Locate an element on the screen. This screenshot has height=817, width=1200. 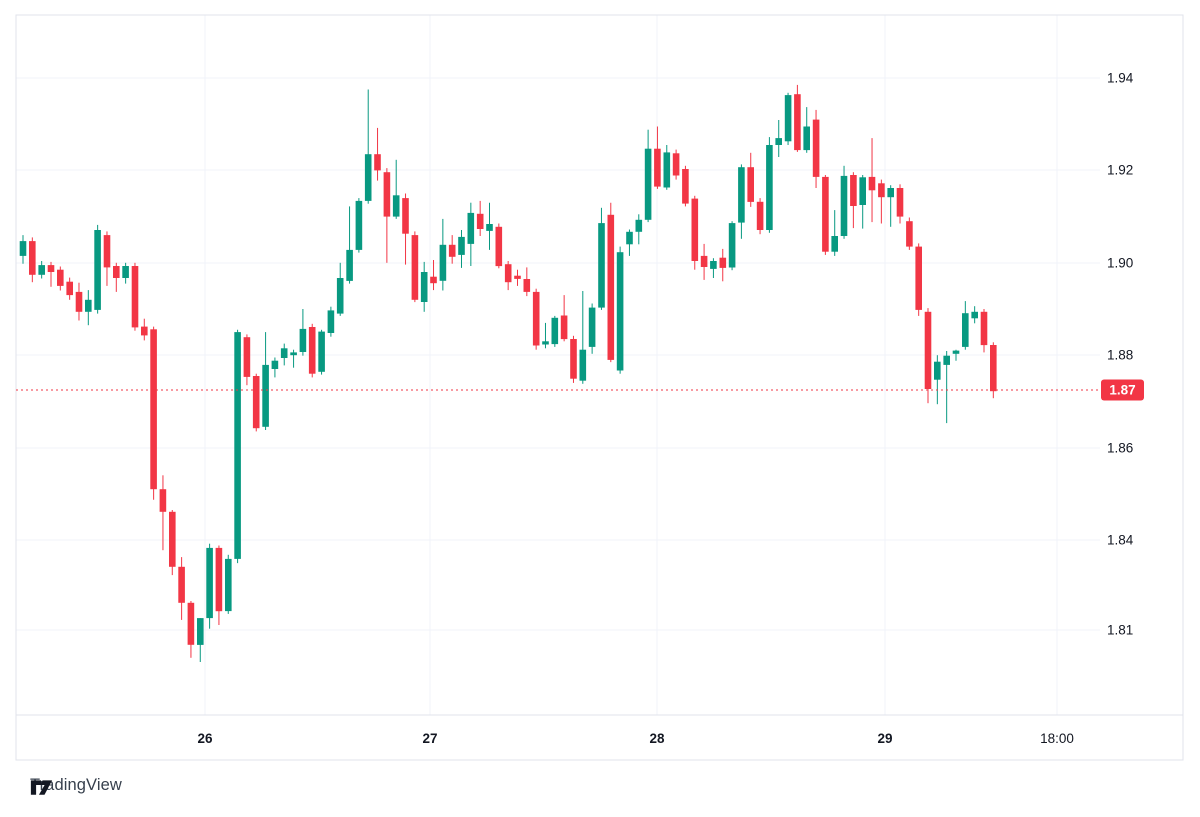
time-axis-label: 18:00 is located at coordinates (1057, 738).